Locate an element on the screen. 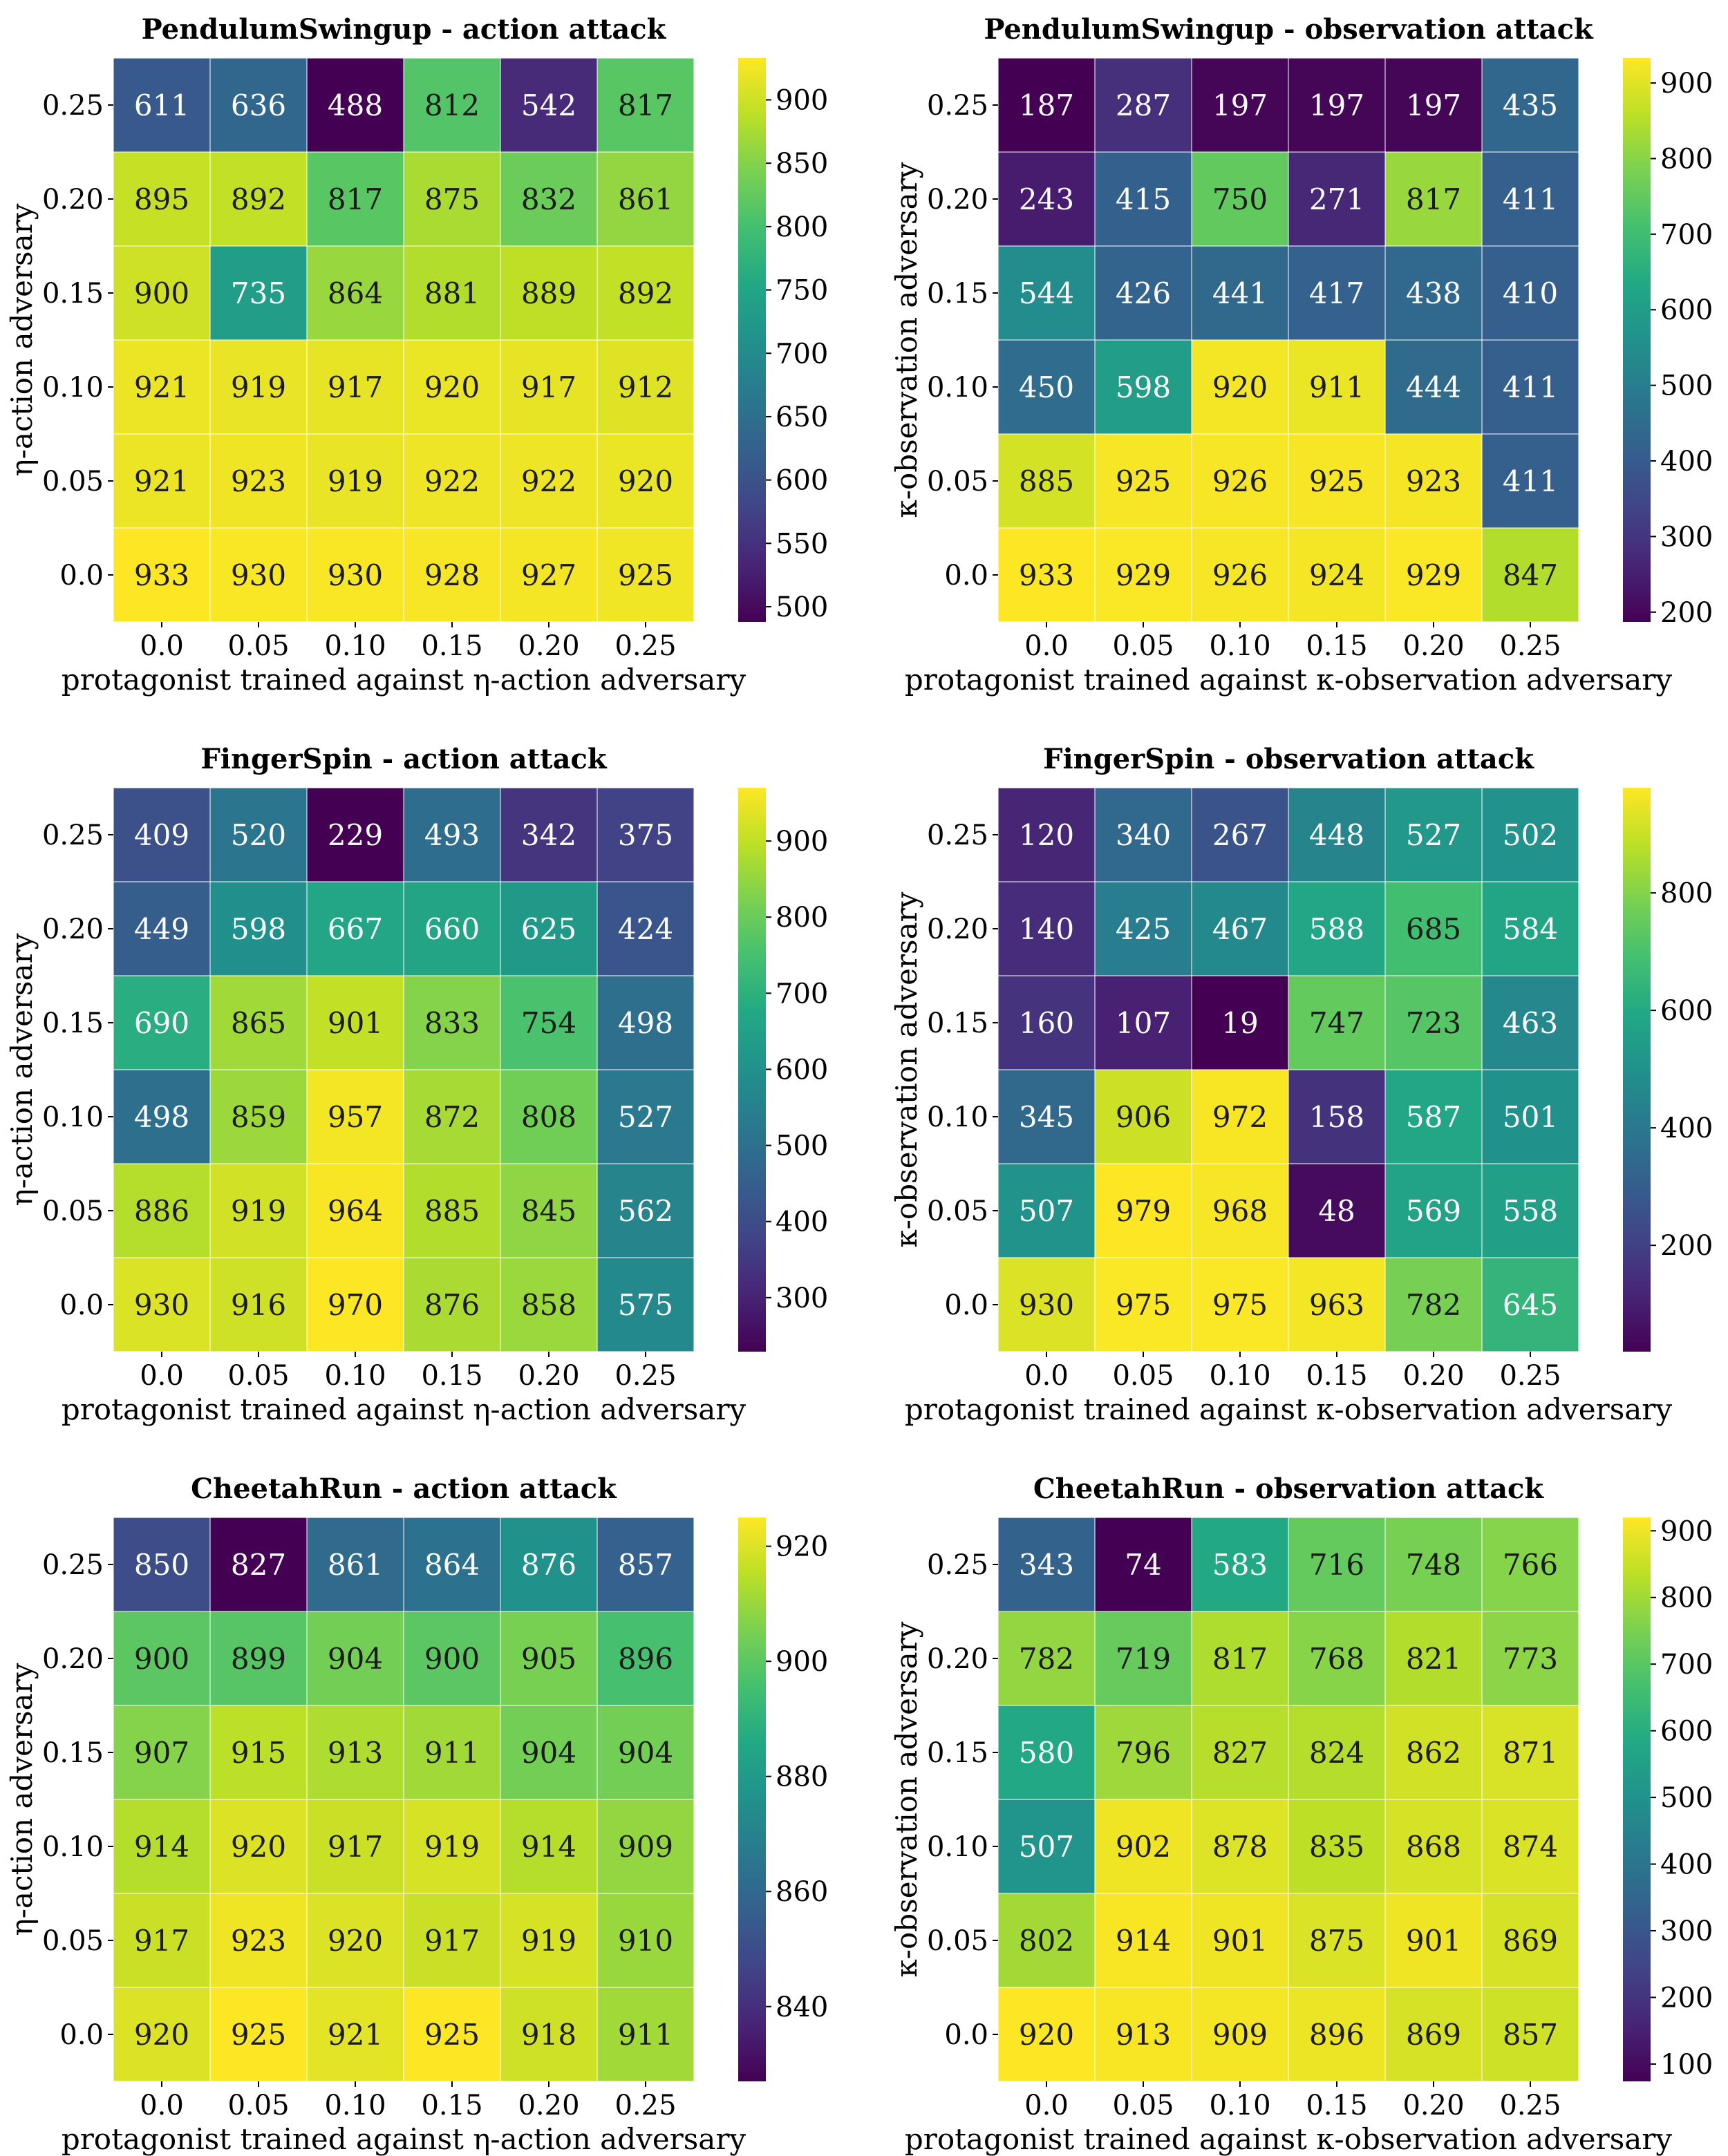 The image size is (1728, 2156). cell-value: 872 is located at coordinates (452, 1117).